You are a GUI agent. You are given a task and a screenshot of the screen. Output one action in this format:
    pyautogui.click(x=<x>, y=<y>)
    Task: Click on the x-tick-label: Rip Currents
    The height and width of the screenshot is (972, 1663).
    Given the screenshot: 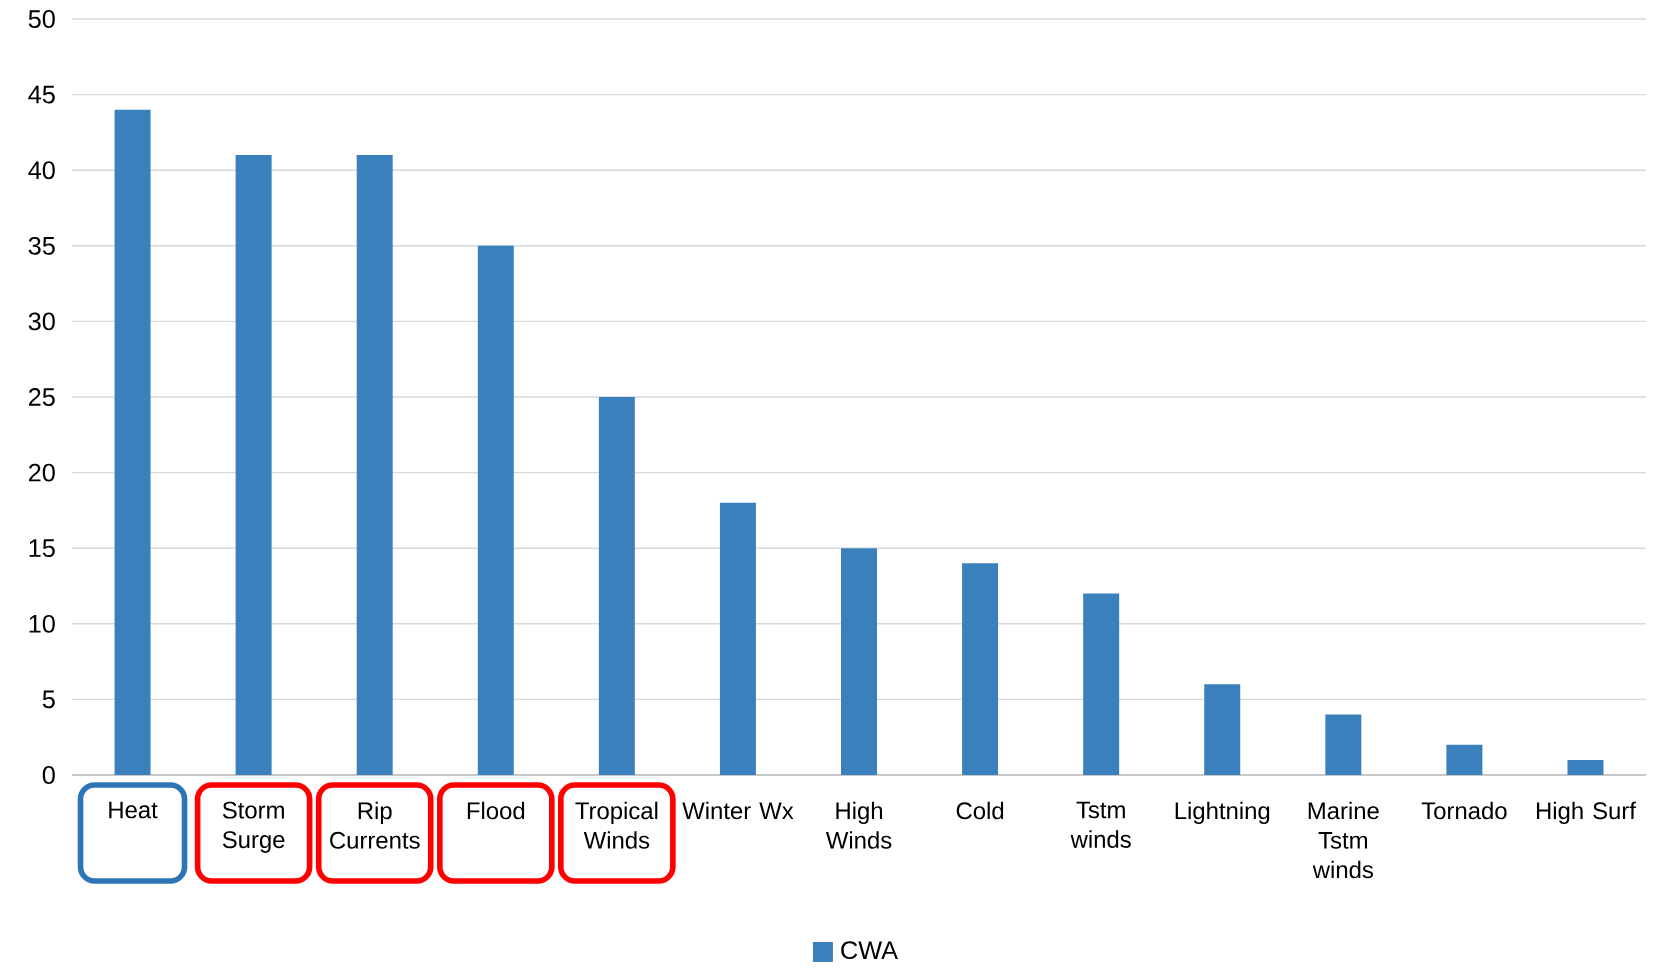 What is the action you would take?
    pyautogui.click(x=375, y=825)
    